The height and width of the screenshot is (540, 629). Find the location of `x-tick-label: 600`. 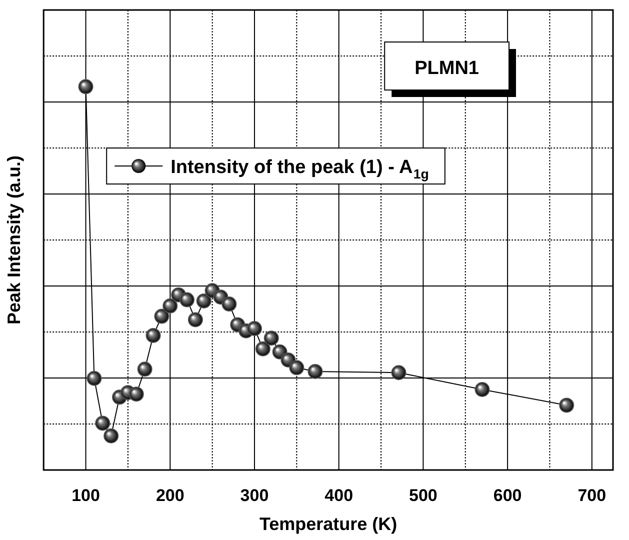

x-tick-label: 600 is located at coordinates (507, 495).